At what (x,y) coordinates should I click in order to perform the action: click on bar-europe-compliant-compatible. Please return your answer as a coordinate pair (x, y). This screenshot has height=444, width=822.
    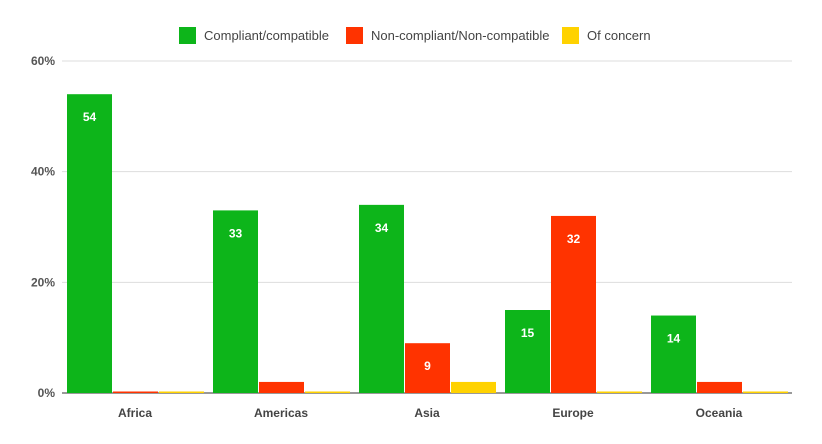
    Looking at the image, I should click on (527, 351).